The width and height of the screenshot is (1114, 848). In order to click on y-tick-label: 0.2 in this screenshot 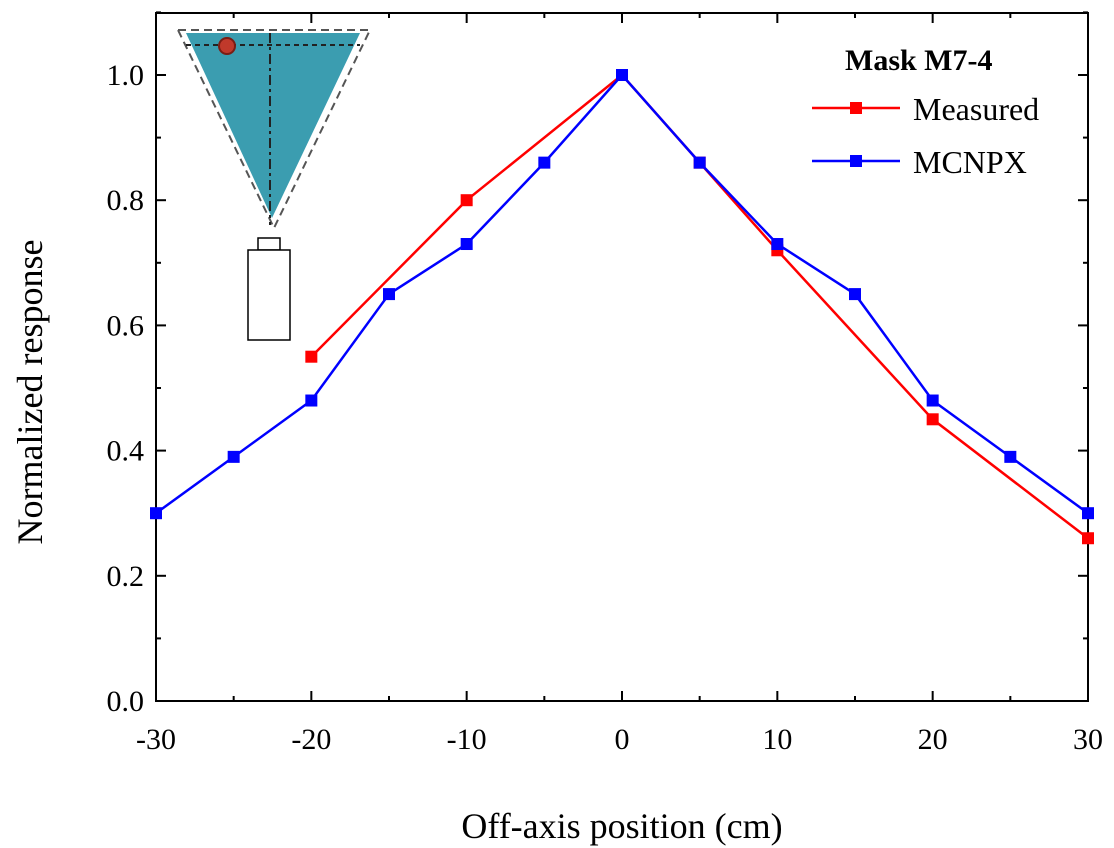, I will do `click(126, 576)`.